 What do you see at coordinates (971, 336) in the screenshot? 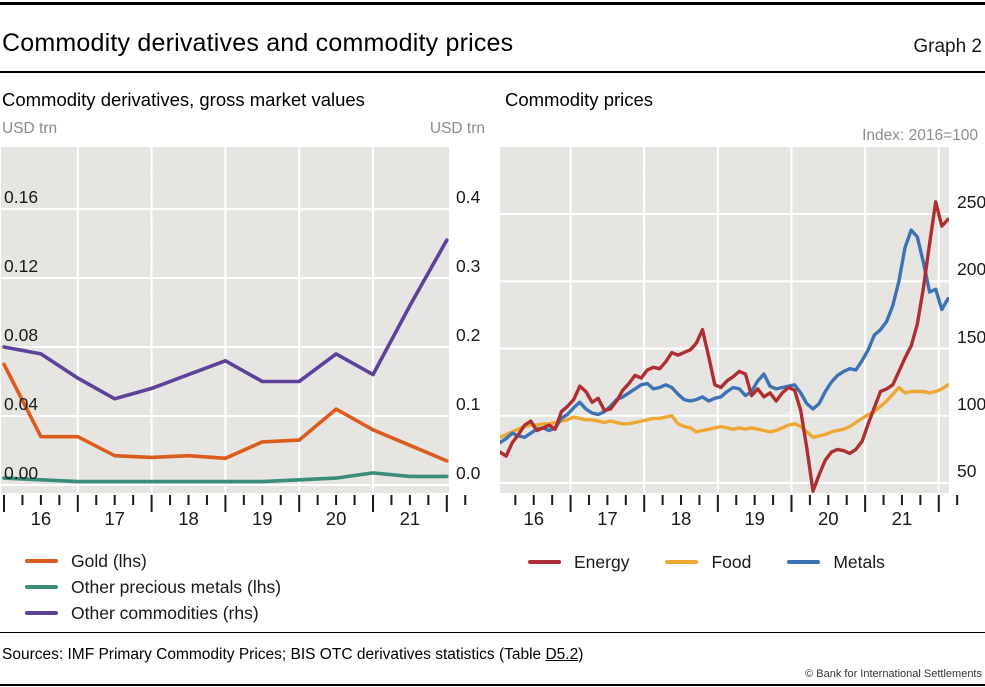
I see `right-axis-tick-label: 150` at bounding box center [971, 336].